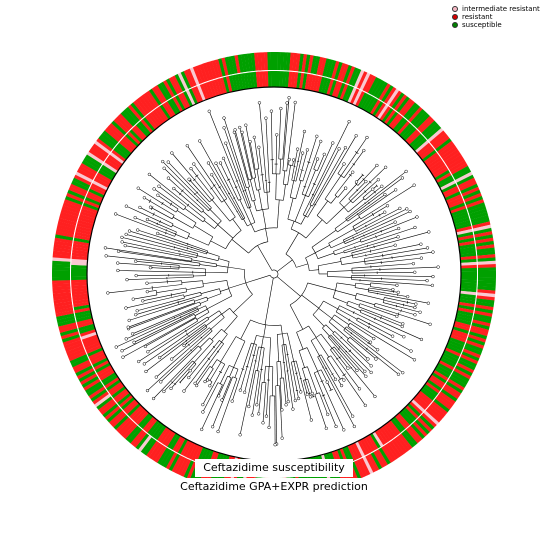 The image size is (548, 556). What do you see at coordinates (482, 25) in the screenshot?
I see `legend-label: susceptible` at bounding box center [482, 25].